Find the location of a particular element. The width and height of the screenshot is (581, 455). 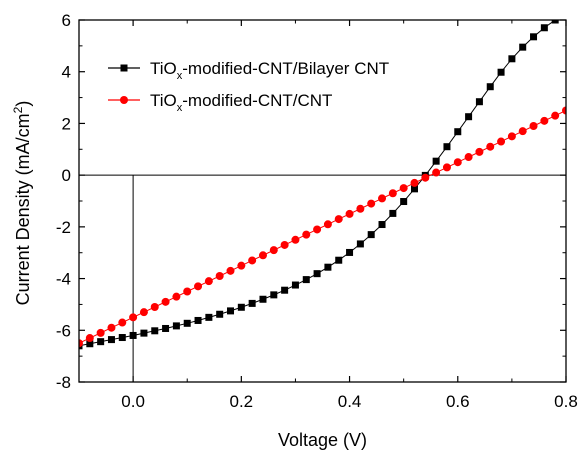

legend-label-post: -modified-CNT/CNT is located at coordinates (257, 100).